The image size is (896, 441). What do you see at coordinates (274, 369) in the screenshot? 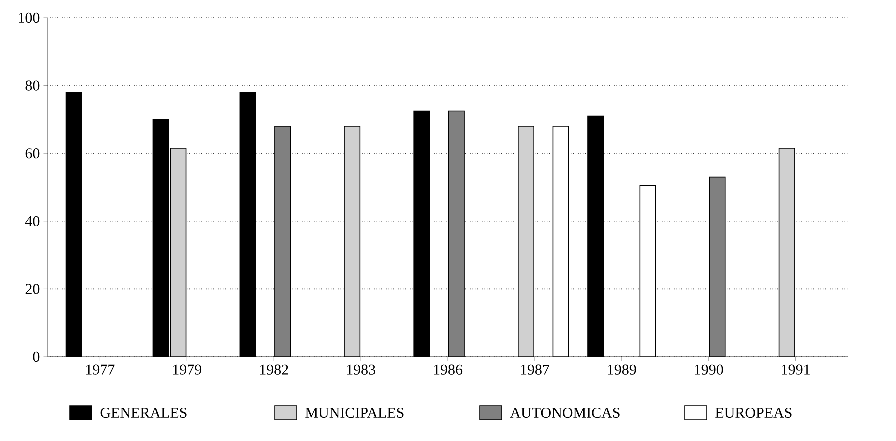
I see `x-tick-label: 1982` at bounding box center [274, 369].